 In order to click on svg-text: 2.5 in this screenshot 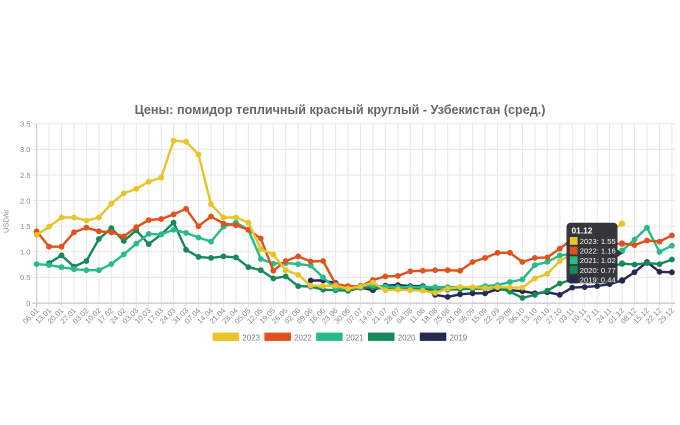, I will do `click(25, 175)`.